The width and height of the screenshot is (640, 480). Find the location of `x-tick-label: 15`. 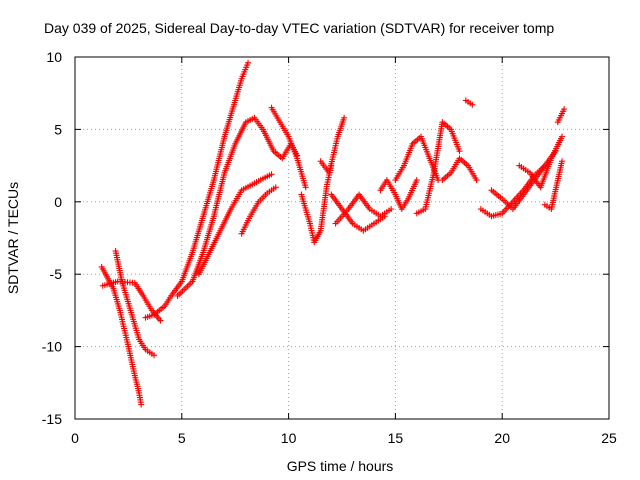

x-tick-label: 15 is located at coordinates (396, 438).